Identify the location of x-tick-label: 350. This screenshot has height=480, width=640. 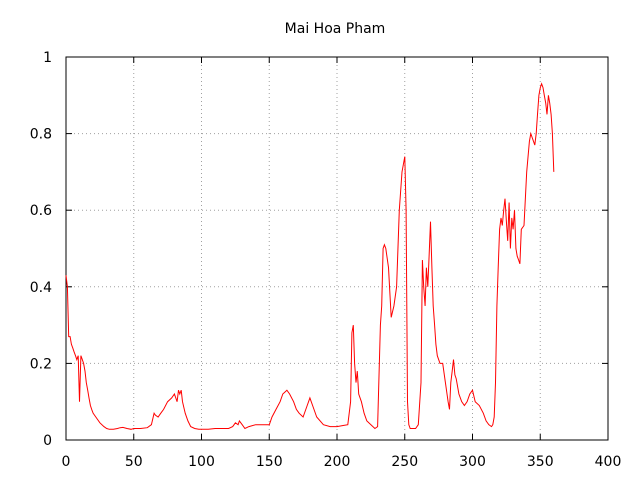
(540, 462).